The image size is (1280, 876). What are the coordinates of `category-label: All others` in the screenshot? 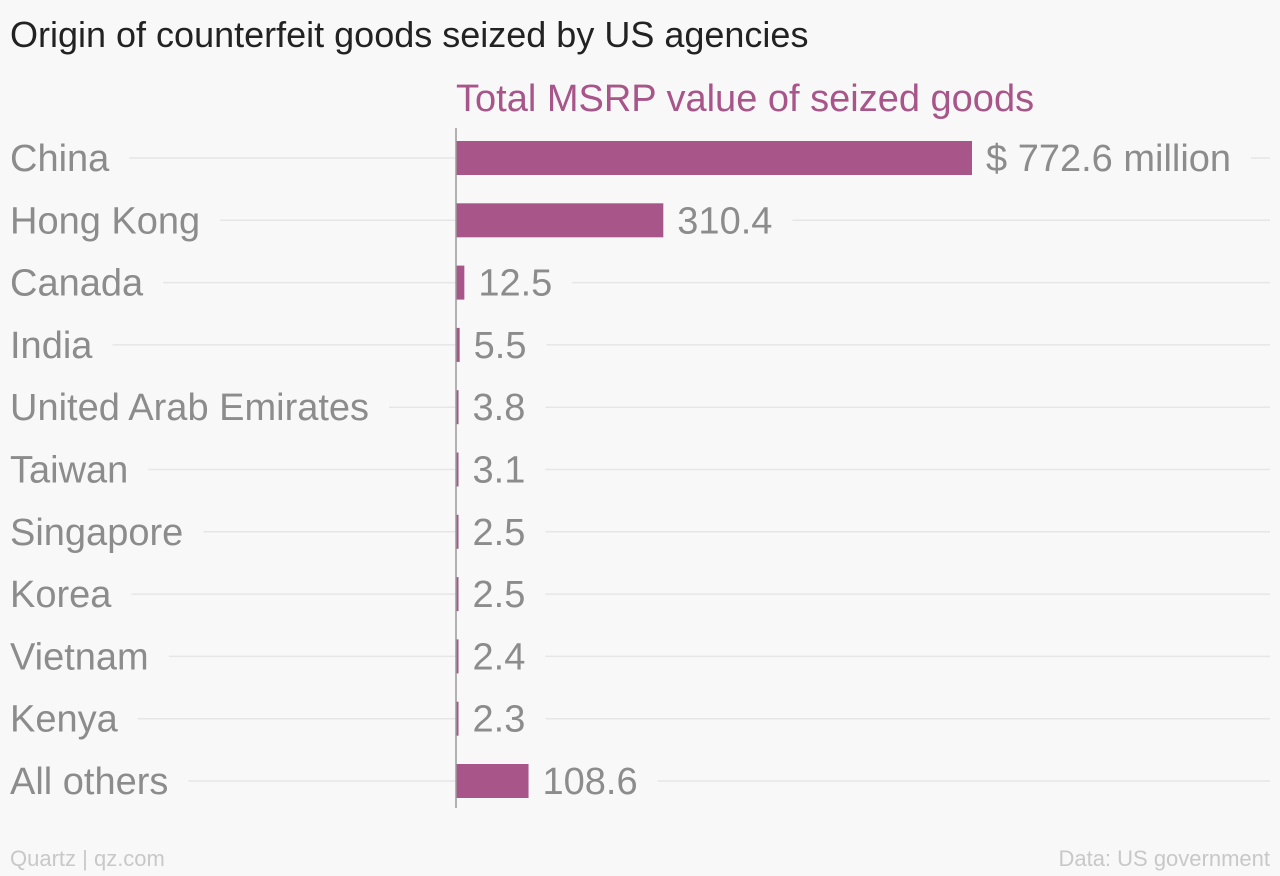 It's located at (89, 782).